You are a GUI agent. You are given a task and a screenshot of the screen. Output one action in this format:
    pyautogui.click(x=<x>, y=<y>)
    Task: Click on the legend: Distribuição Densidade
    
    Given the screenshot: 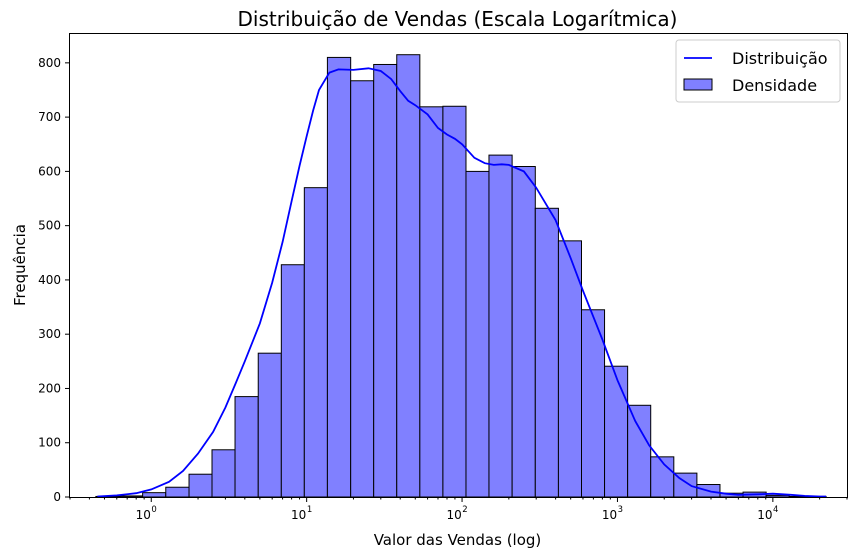 What is the action you would take?
    pyautogui.click(x=758, y=71)
    